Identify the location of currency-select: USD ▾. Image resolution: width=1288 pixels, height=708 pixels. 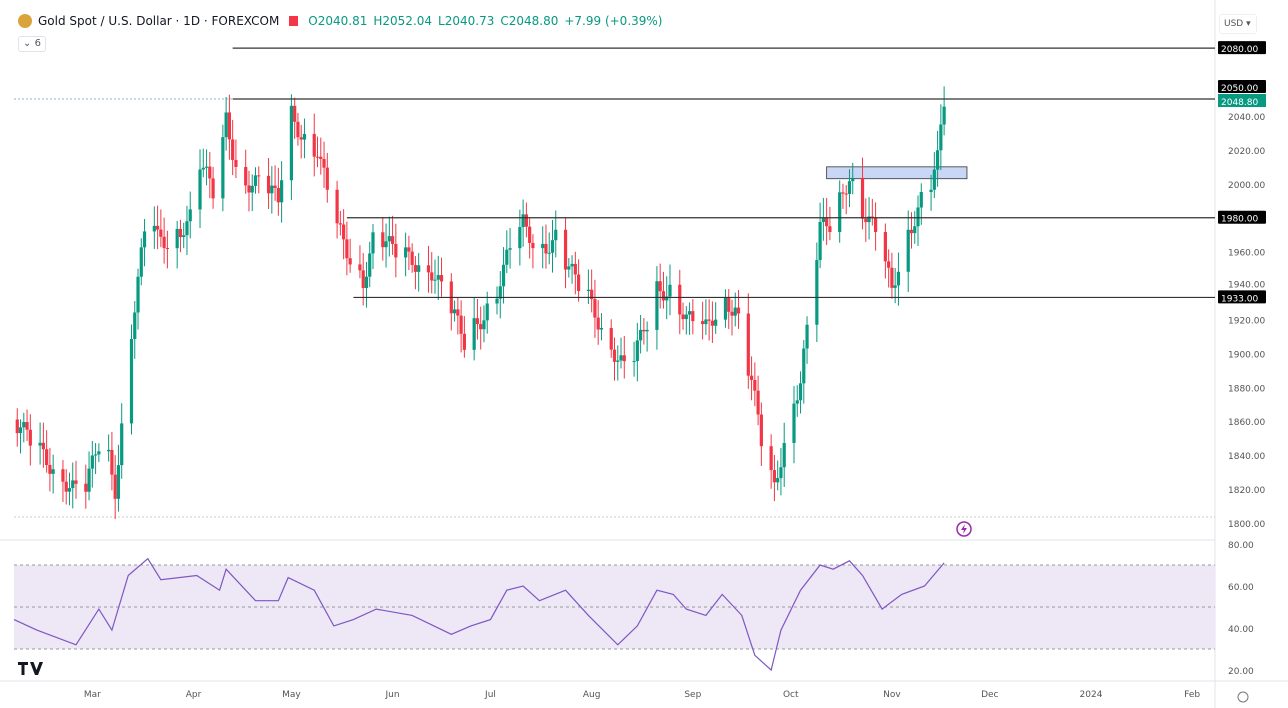
(1238, 24).